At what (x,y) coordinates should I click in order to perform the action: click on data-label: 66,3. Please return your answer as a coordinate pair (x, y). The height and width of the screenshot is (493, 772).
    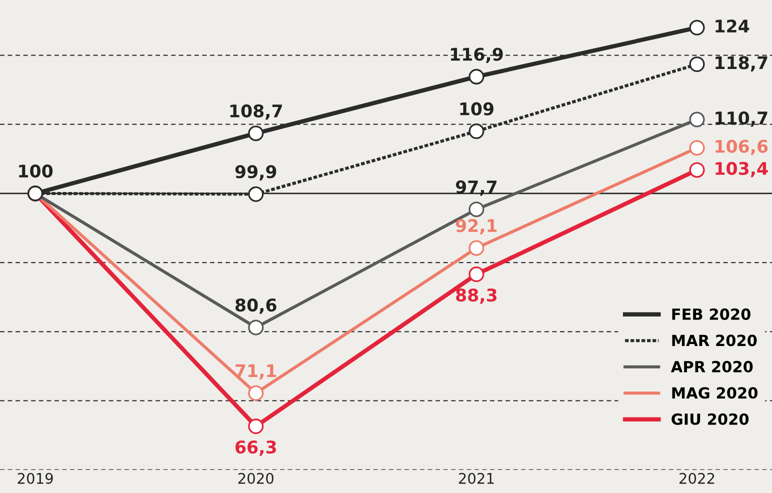
    Looking at the image, I should click on (256, 448).